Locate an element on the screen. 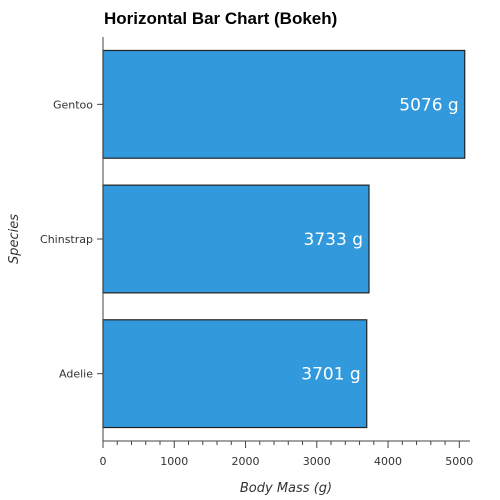 This screenshot has height=500, width=500. x-tick-label-1000: 1000 is located at coordinates (174, 461).